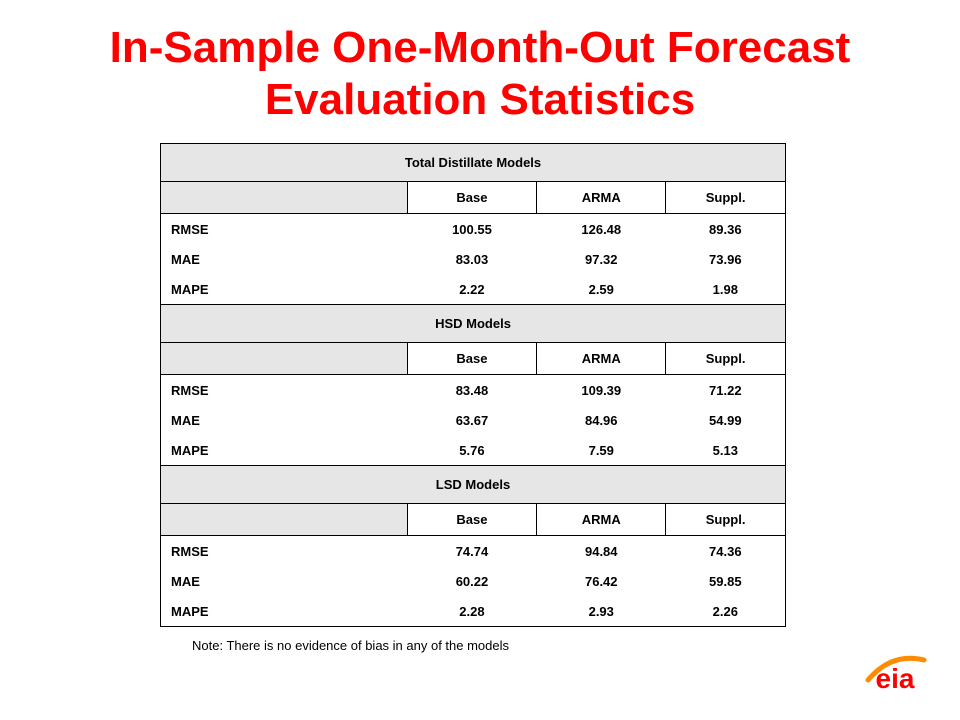  I want to click on slide-title-line-1: In-Sample One-Month-Out Forecast, so click(480, 47).